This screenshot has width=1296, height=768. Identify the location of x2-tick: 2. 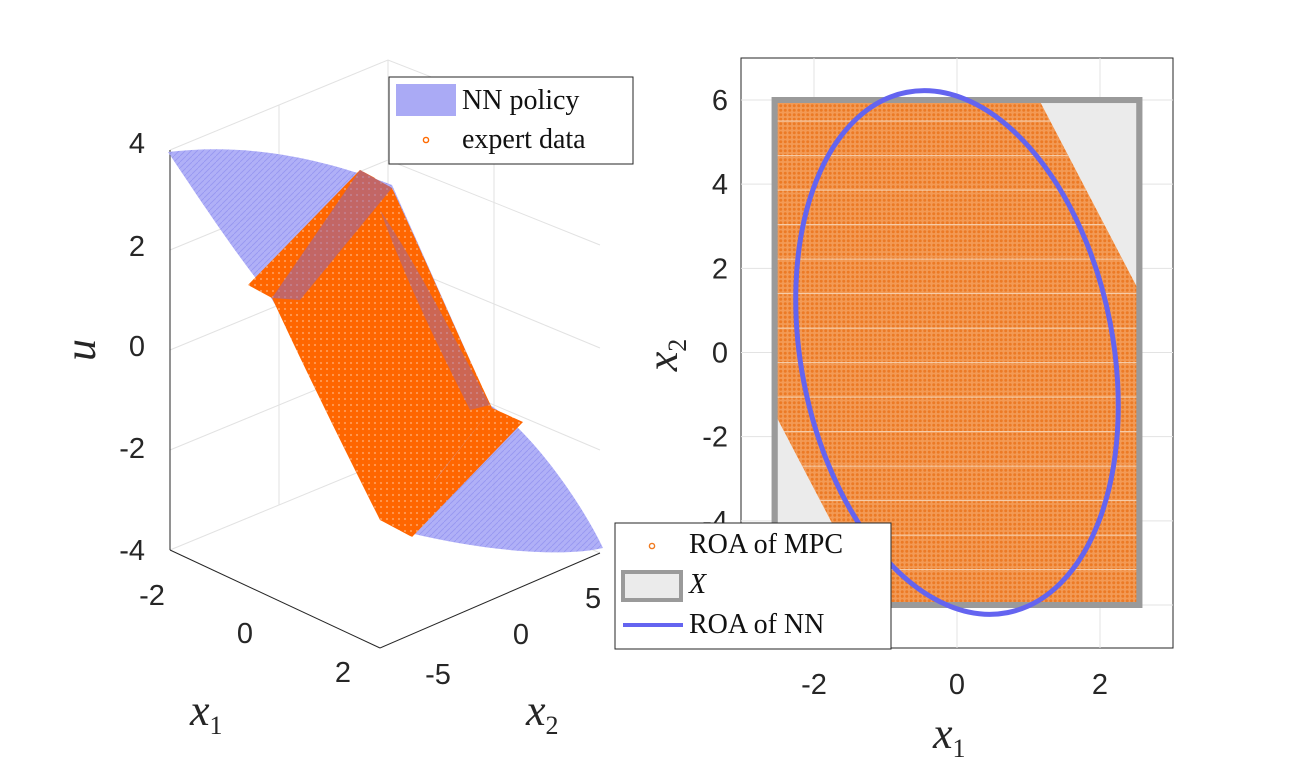
(720, 269).